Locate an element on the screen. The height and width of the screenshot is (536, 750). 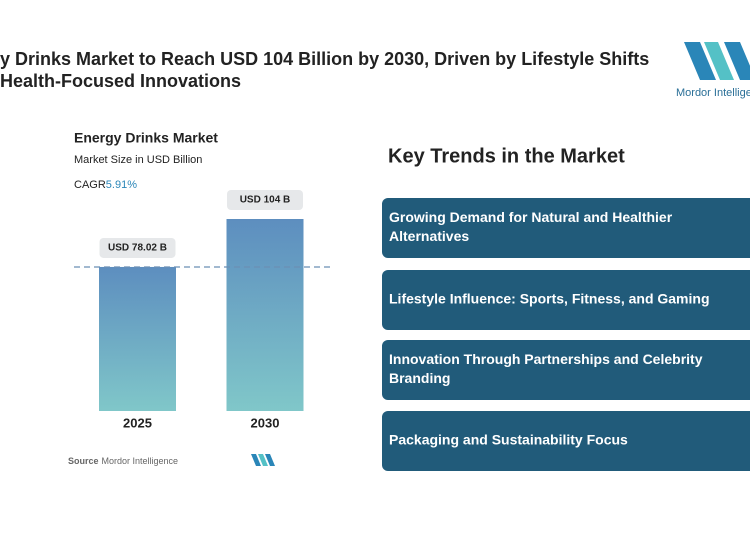
source-label: Source is located at coordinates (83, 461).